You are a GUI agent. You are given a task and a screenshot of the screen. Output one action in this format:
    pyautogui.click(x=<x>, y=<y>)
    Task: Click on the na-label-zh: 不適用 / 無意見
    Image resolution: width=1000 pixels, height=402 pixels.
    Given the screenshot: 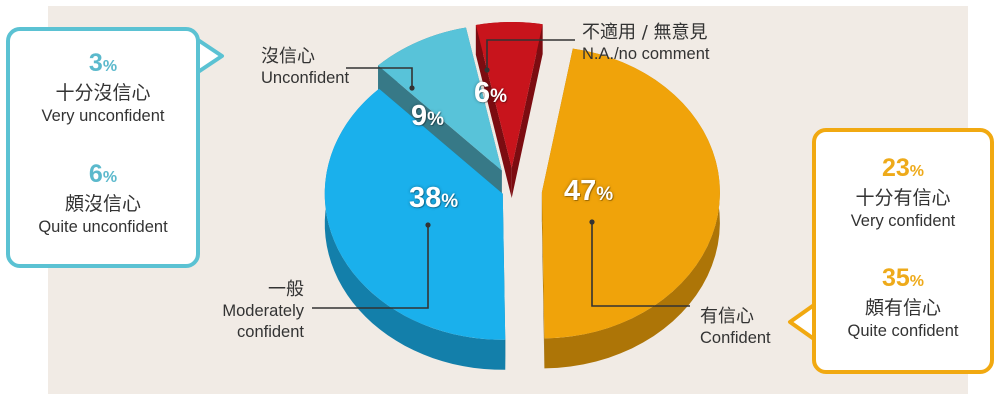 What is the action you would take?
    pyautogui.click(x=645, y=32)
    